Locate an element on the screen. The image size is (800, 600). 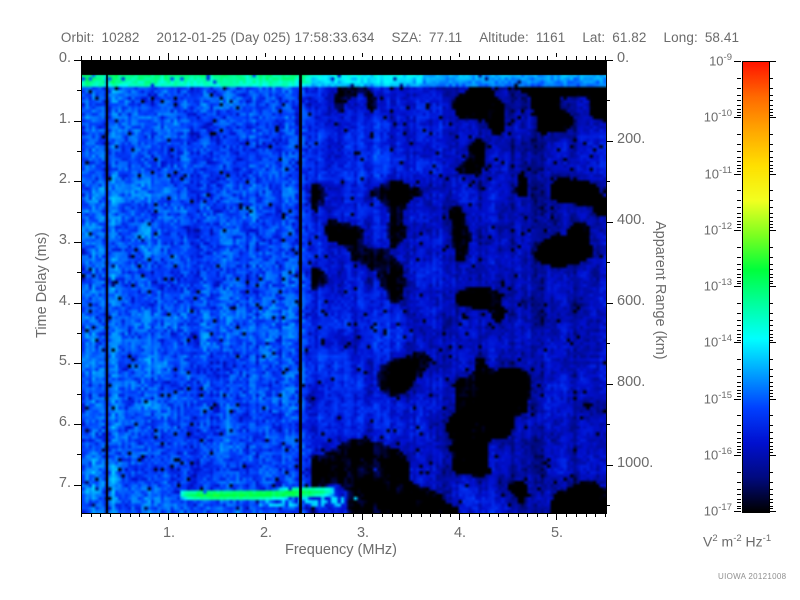
lat-label: Lat: is located at coordinates (594, 37).